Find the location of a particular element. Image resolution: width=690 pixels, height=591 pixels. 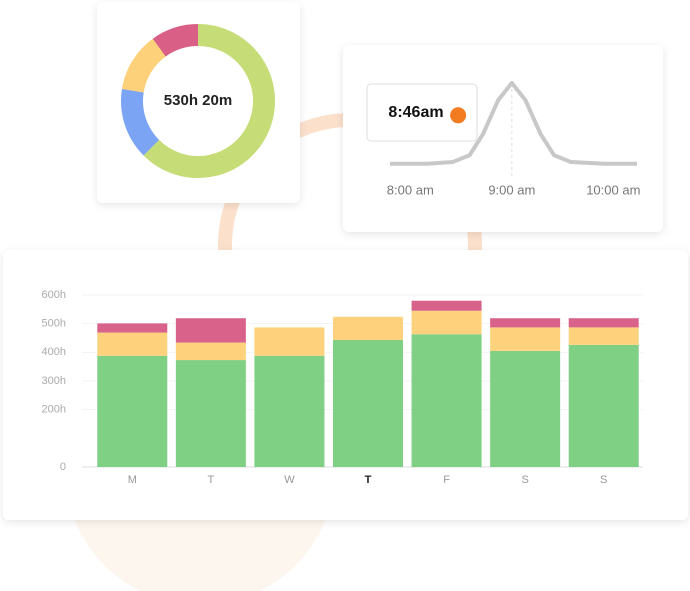

y-tick-label: 300h is located at coordinates (54, 381).